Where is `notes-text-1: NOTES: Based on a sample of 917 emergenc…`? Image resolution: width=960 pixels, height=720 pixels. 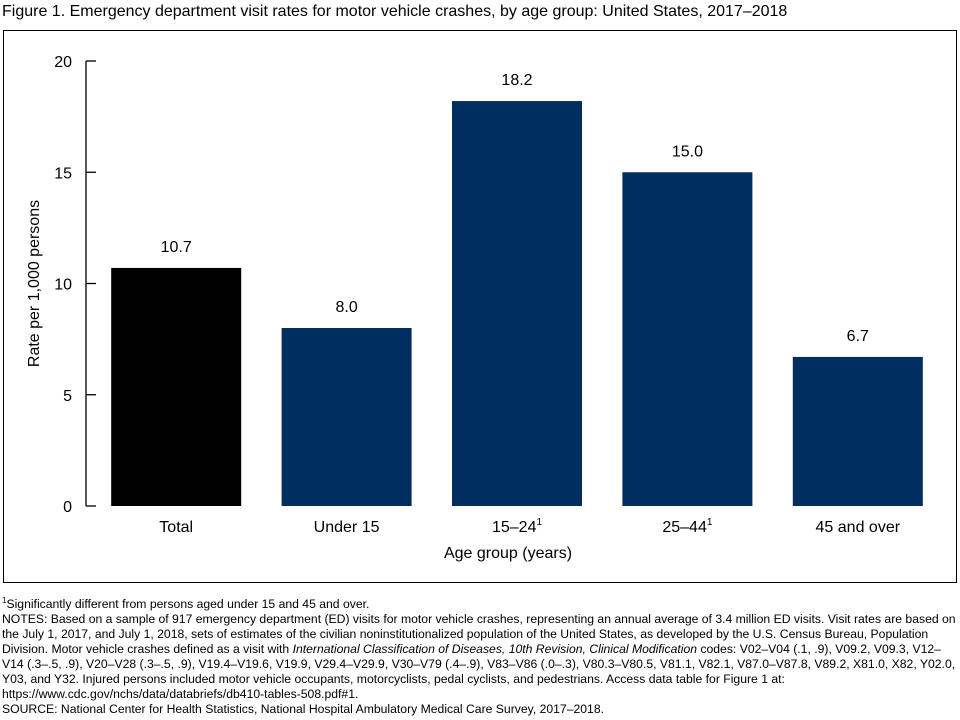 notes-text-1: NOTES: Based on a sample of 917 emergenc… is located at coordinates (479, 634).